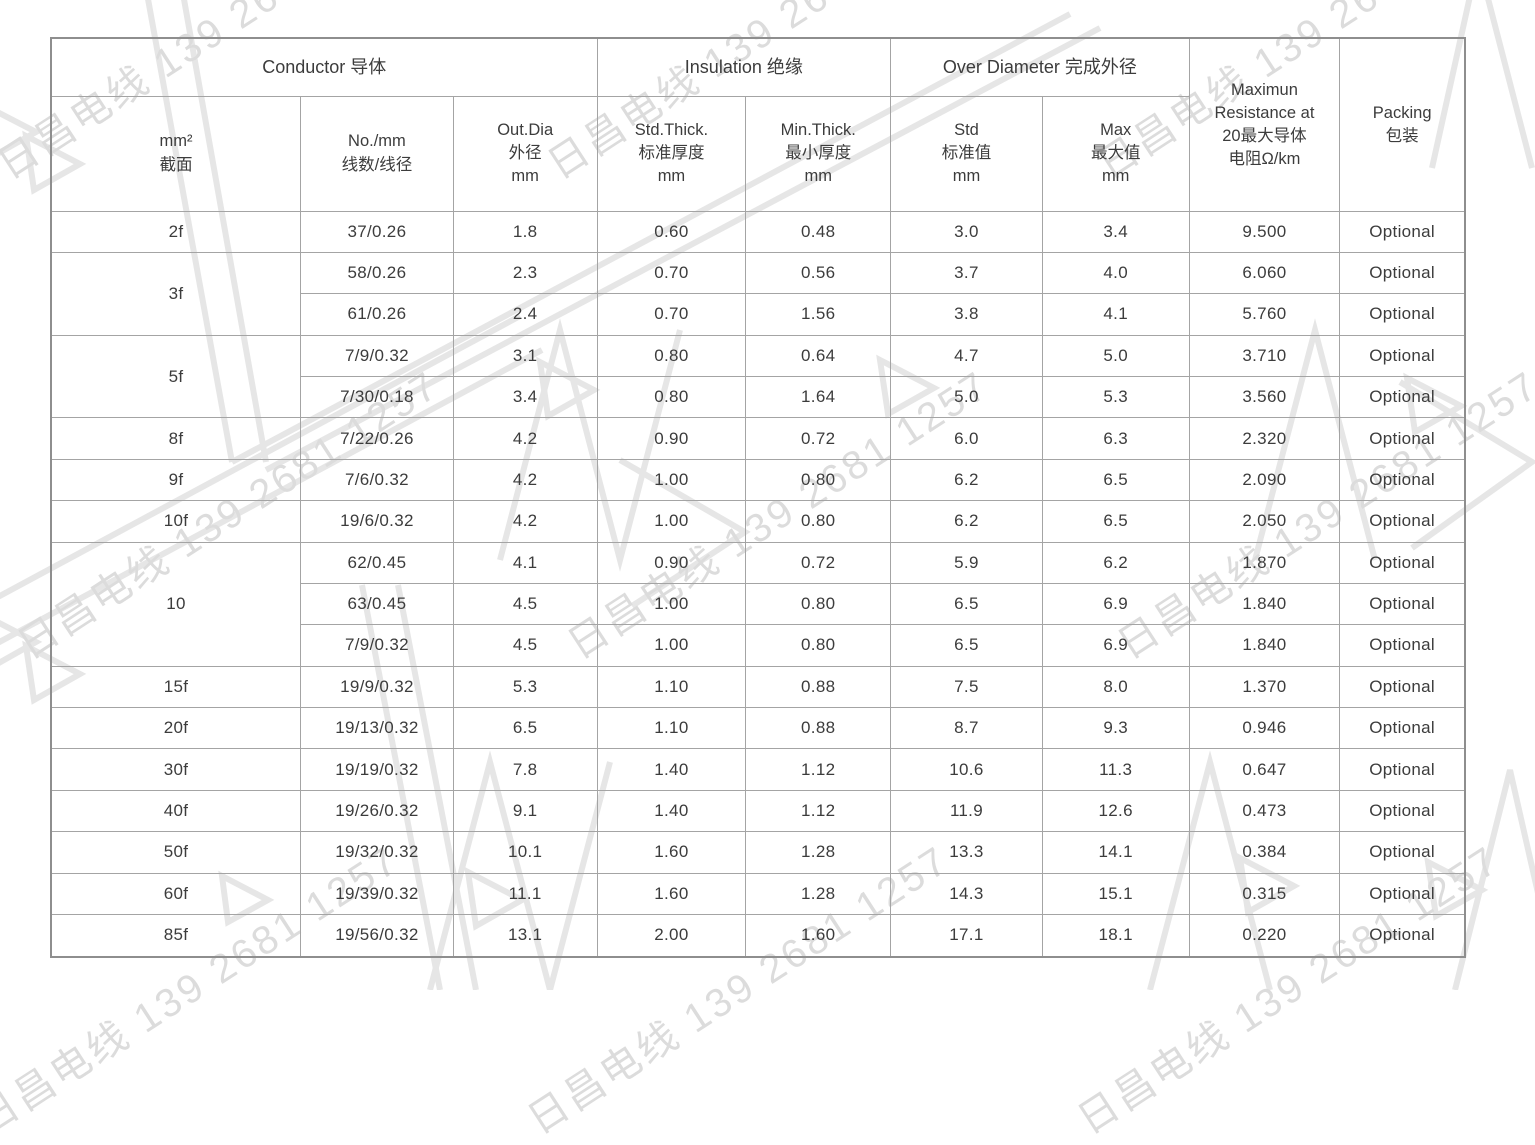 The height and width of the screenshot is (1145, 1535). What do you see at coordinates (1115, 153) in the screenshot?
I see `header-od-max: Max 最大值 mm` at bounding box center [1115, 153].